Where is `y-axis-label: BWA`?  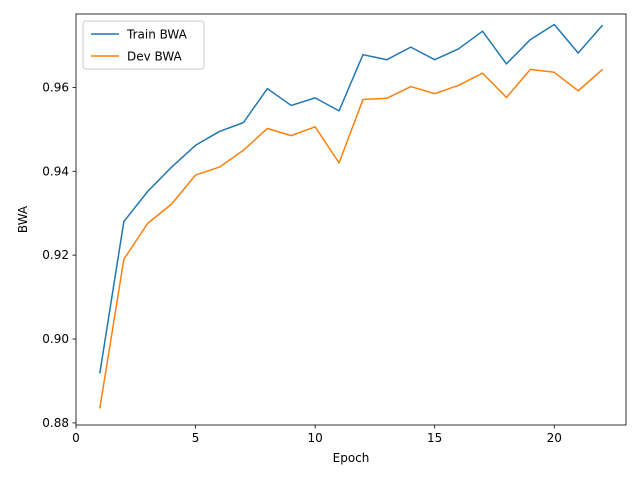
y-axis-label: BWA is located at coordinates (23, 219).